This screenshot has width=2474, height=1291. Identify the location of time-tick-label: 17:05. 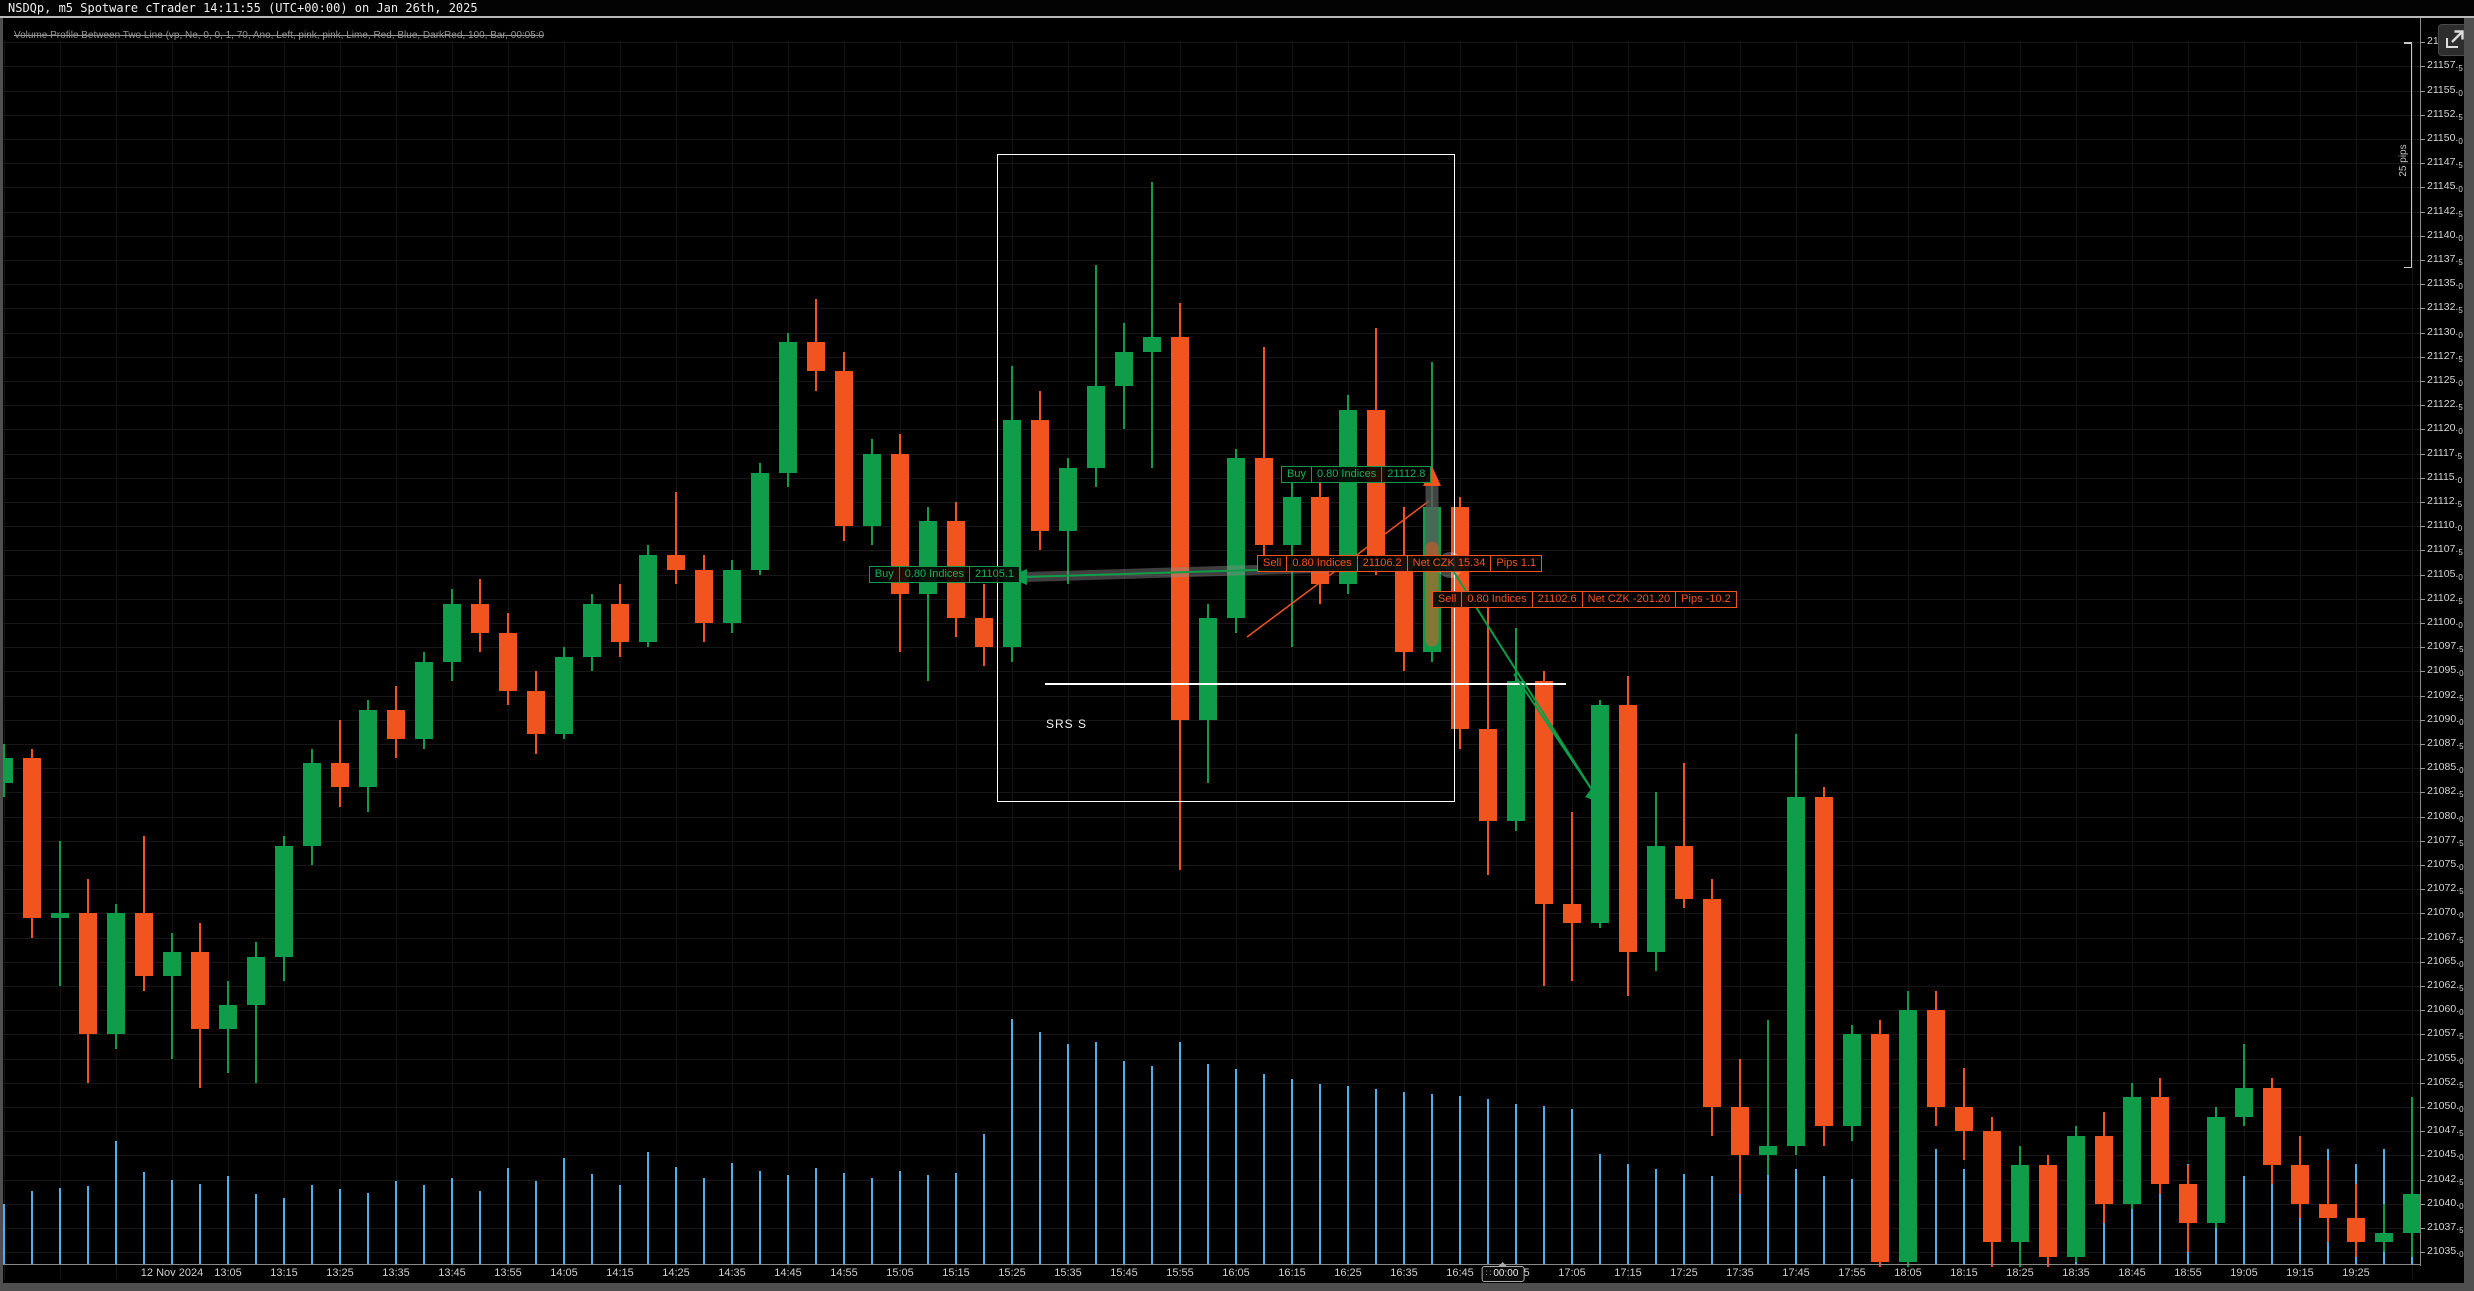
(1572, 1273).